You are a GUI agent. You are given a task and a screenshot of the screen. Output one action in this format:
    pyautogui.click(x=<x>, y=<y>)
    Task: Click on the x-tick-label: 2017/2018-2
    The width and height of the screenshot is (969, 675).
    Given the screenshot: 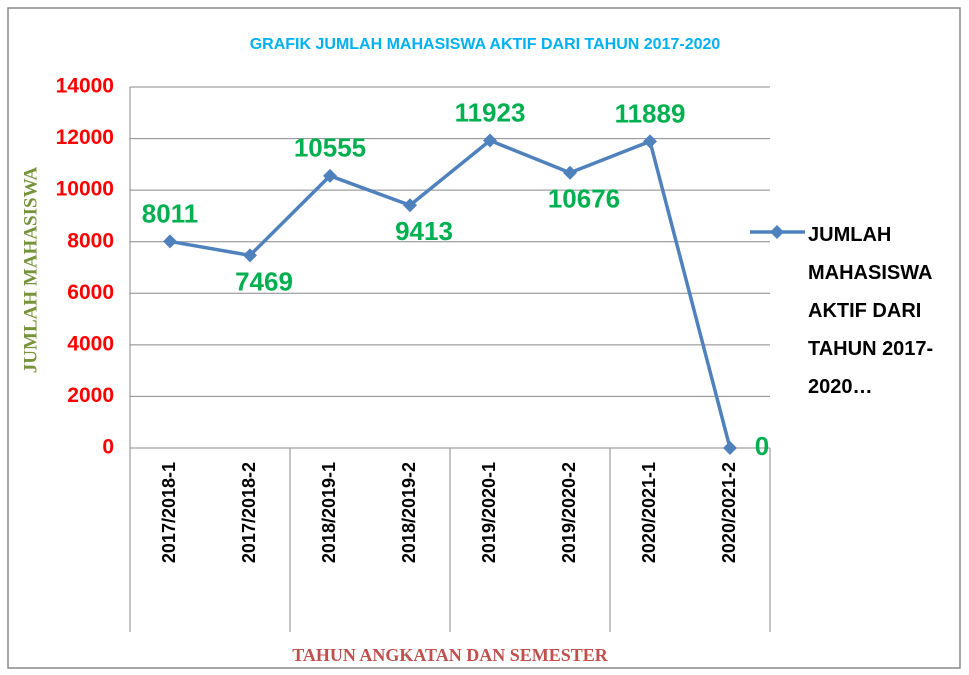 What is the action you would take?
    pyautogui.click(x=249, y=512)
    